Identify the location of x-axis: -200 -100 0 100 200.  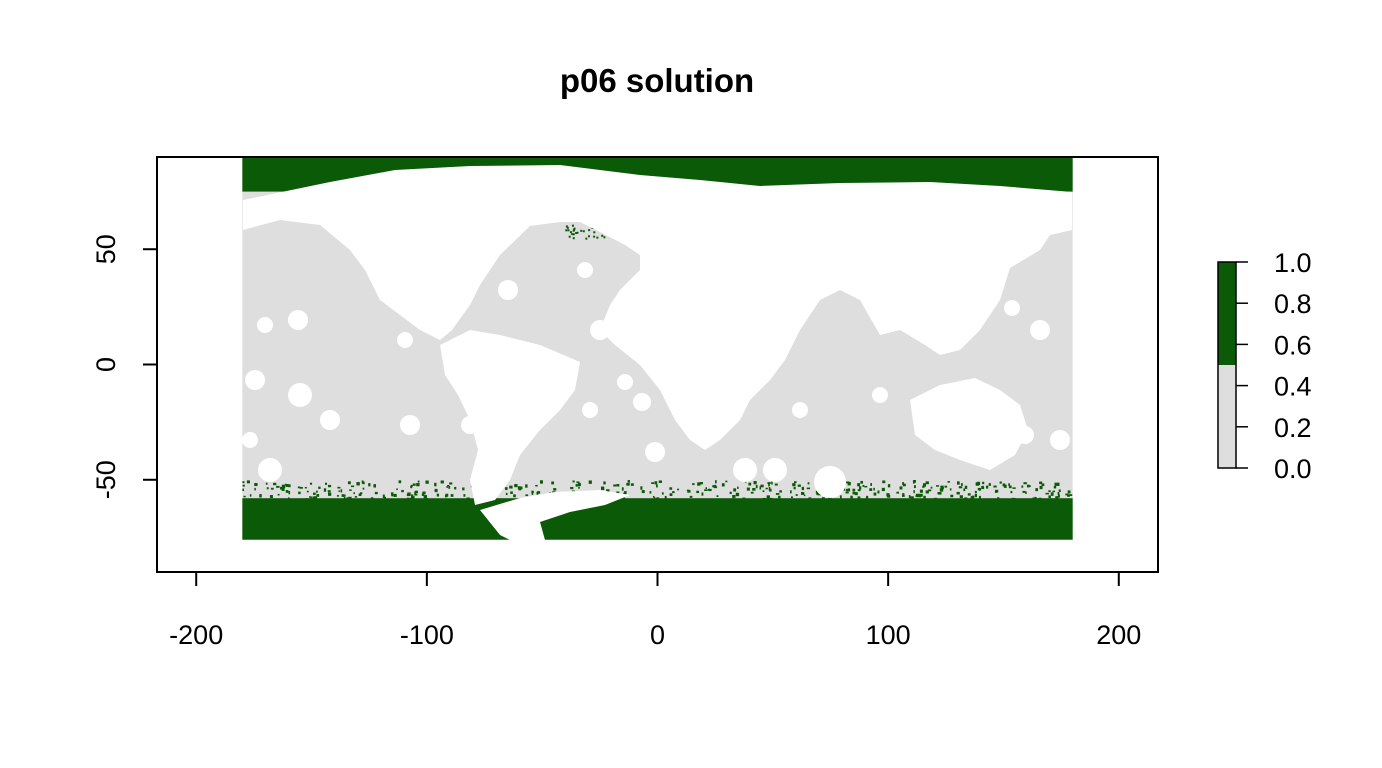
(655, 610).